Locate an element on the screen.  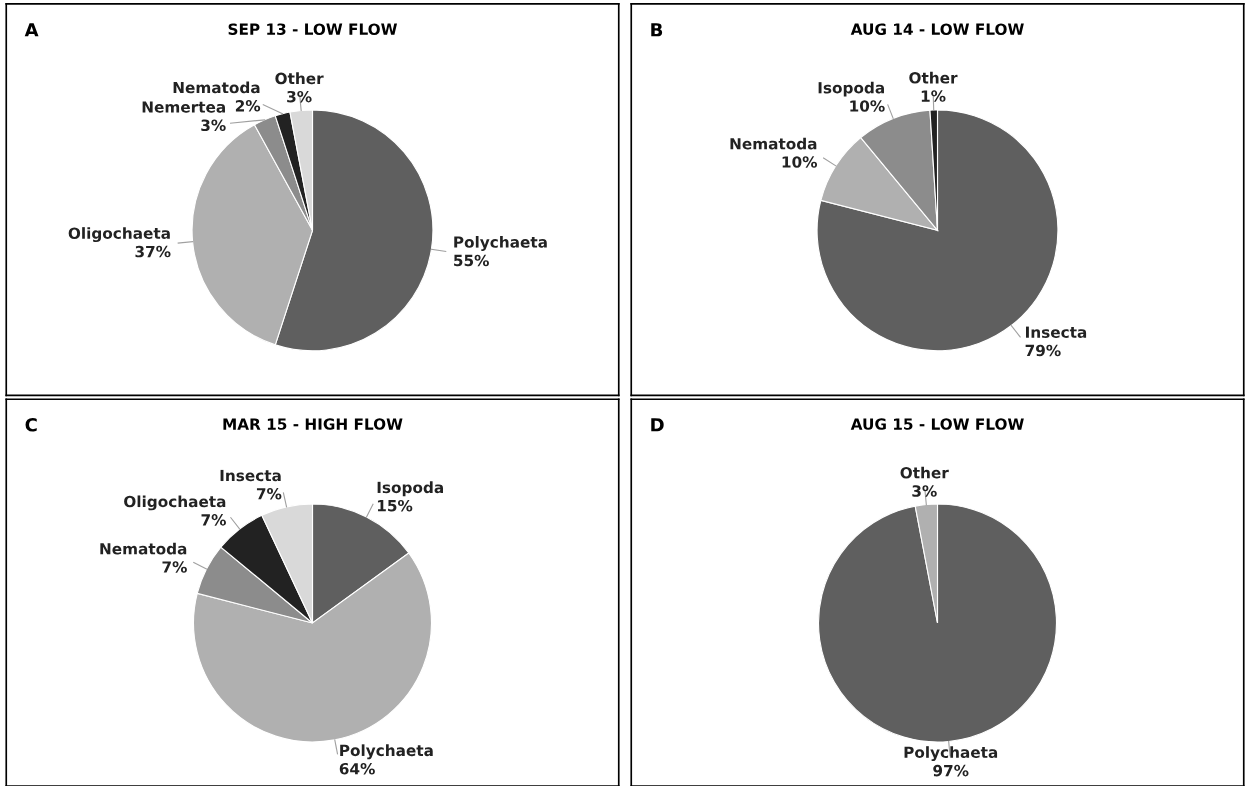
text: B is located at coordinates (657, 30).